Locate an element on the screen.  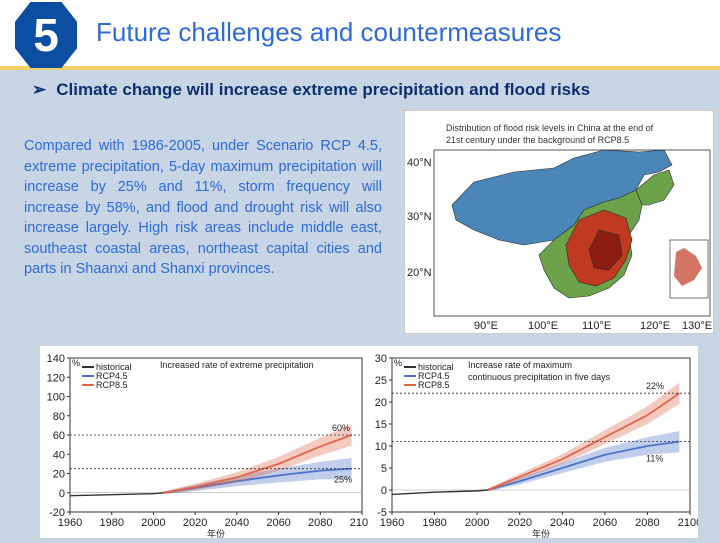
lon-label: 130°E is located at coordinates (697, 326).